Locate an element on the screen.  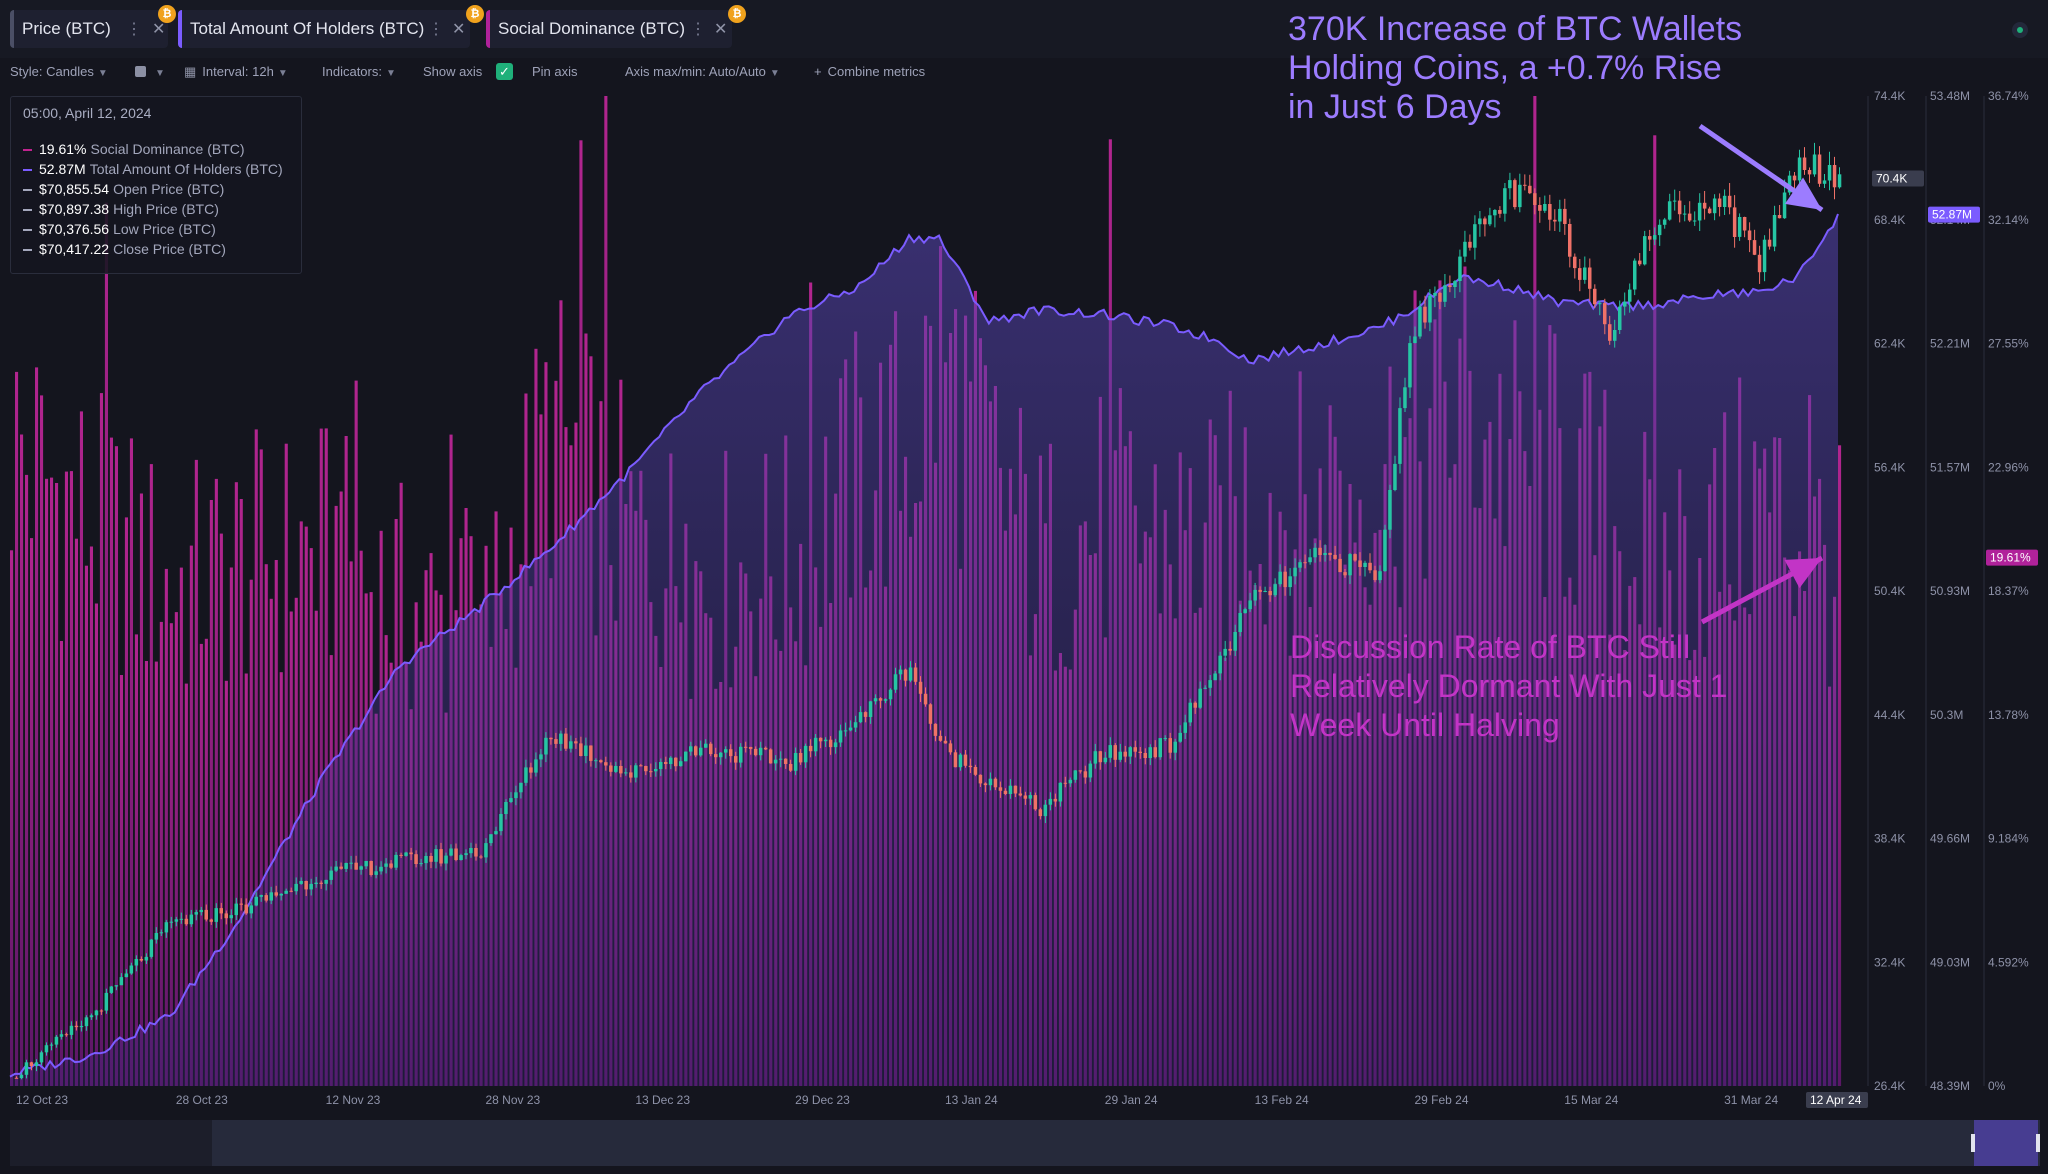
tab-social-color is located at coordinates (488, 29).